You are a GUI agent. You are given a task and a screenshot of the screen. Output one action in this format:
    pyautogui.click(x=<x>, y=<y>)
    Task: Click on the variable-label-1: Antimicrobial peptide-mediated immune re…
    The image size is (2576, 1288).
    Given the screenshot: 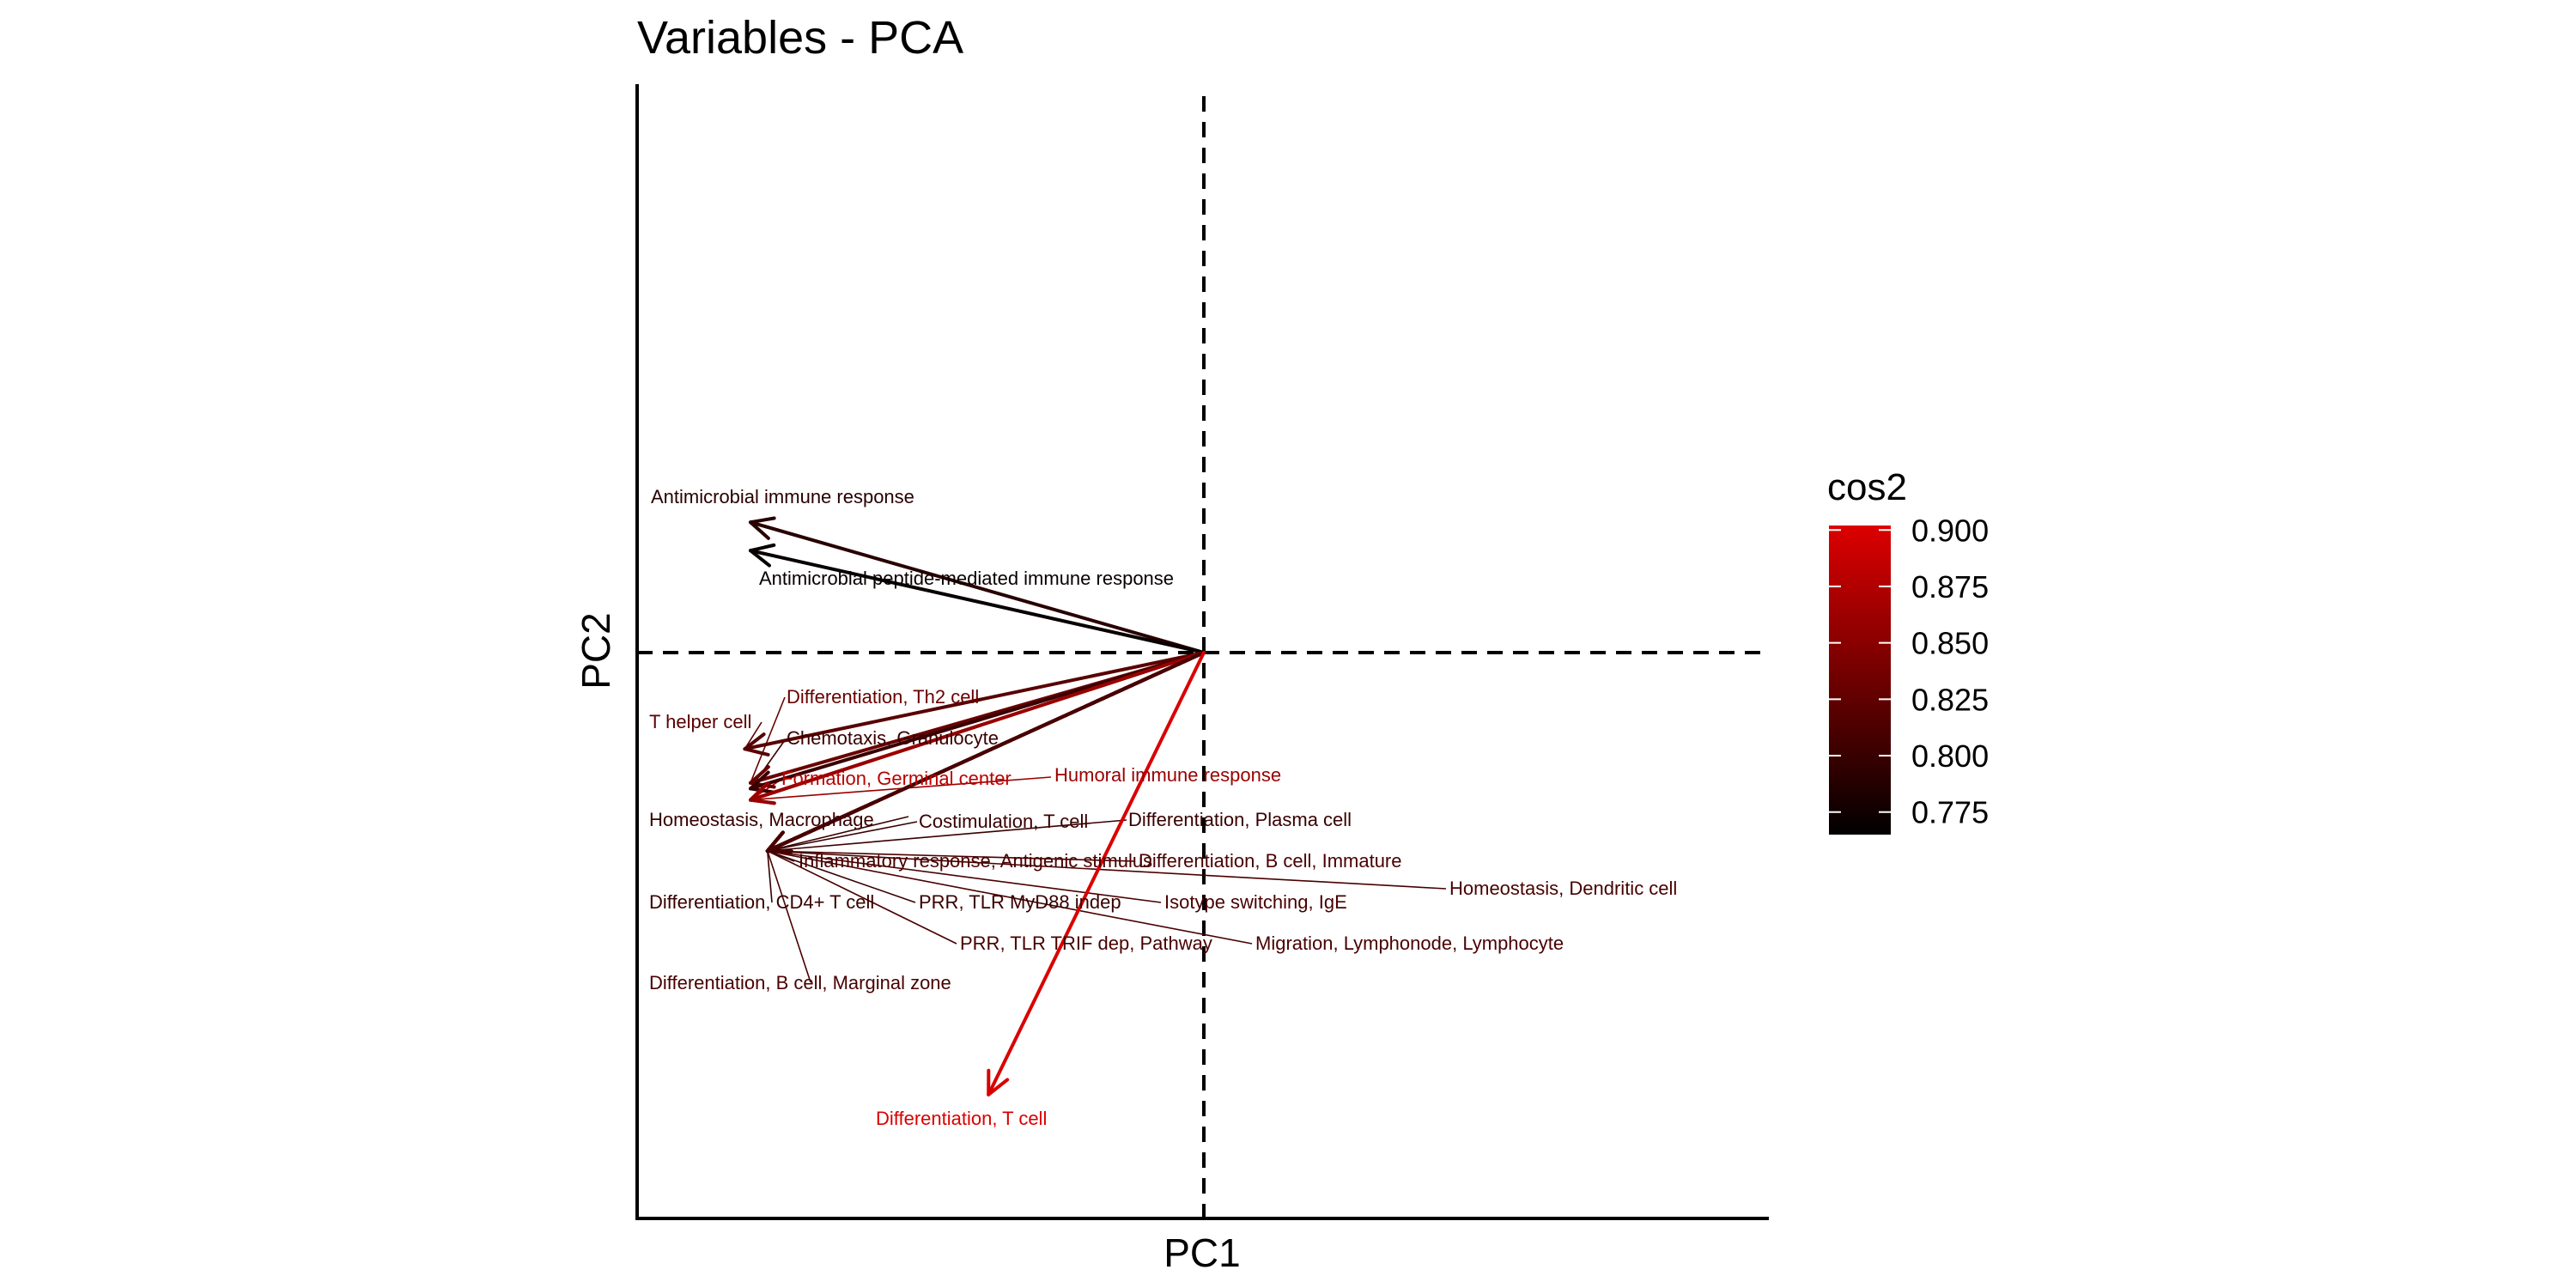 What is the action you would take?
    pyautogui.click(x=966, y=578)
    